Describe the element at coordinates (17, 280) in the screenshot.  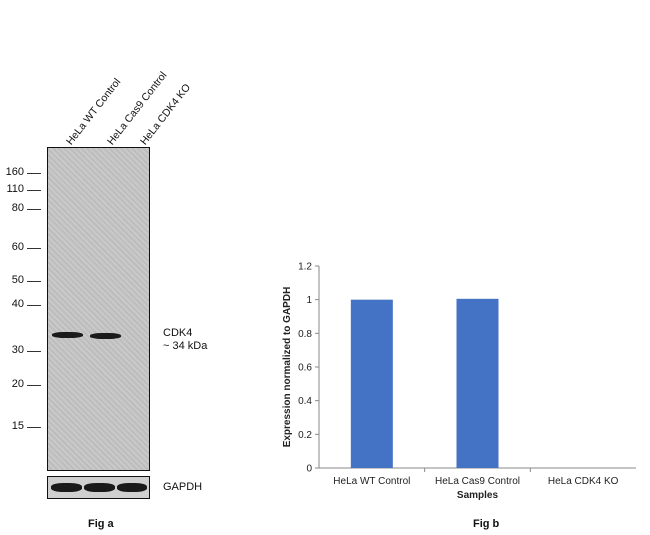
I see `mw-label-50: 50` at that location.